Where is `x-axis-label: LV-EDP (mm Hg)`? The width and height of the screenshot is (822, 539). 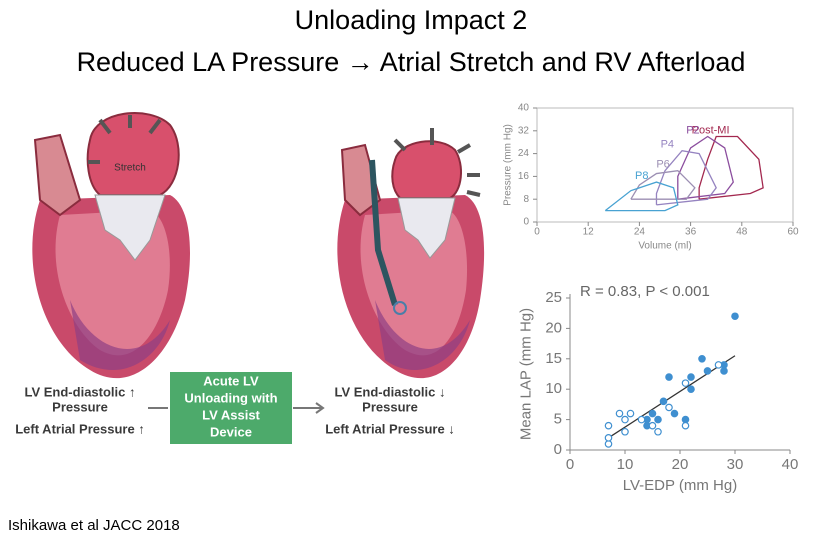 x-axis-label: LV-EDP (mm Hg) is located at coordinates (680, 485).